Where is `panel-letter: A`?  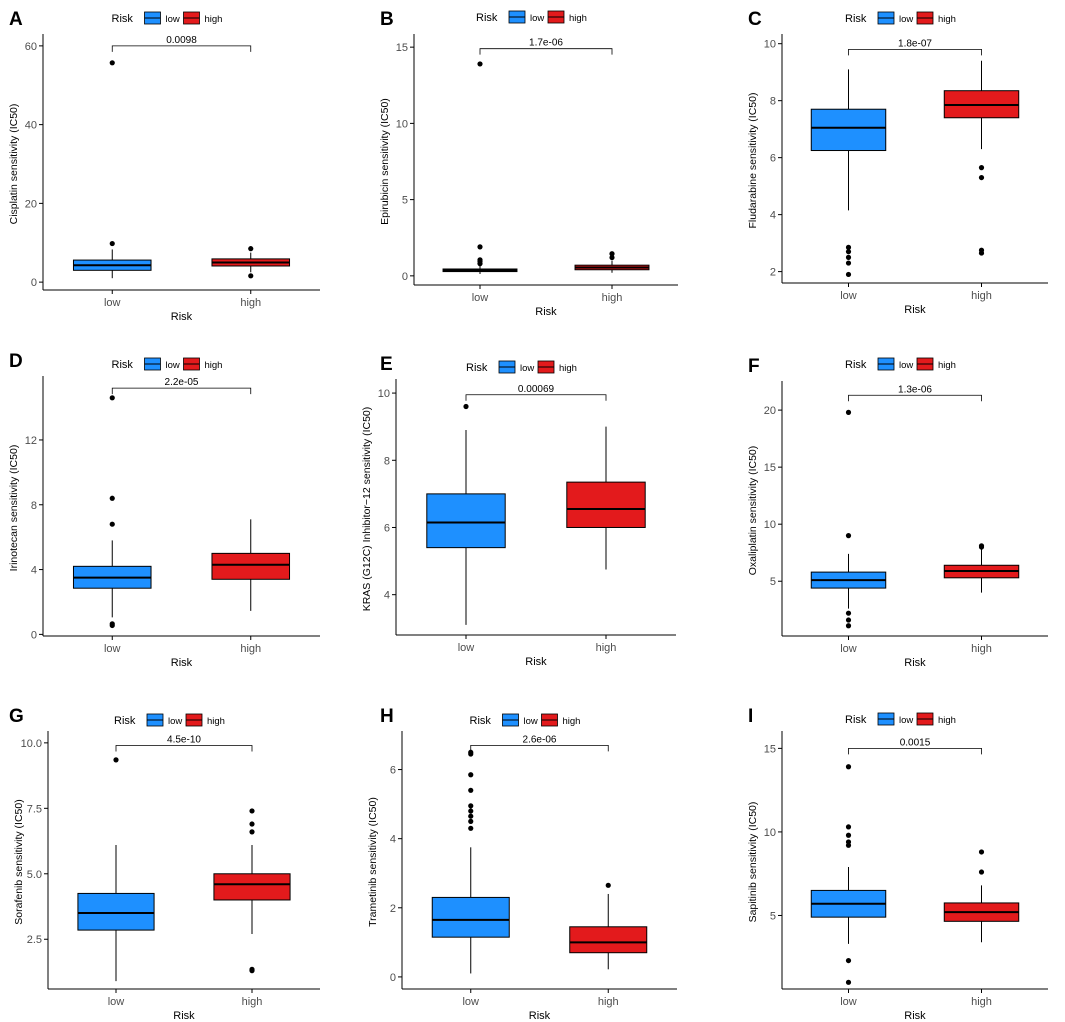 panel-letter: A is located at coordinates (16, 19).